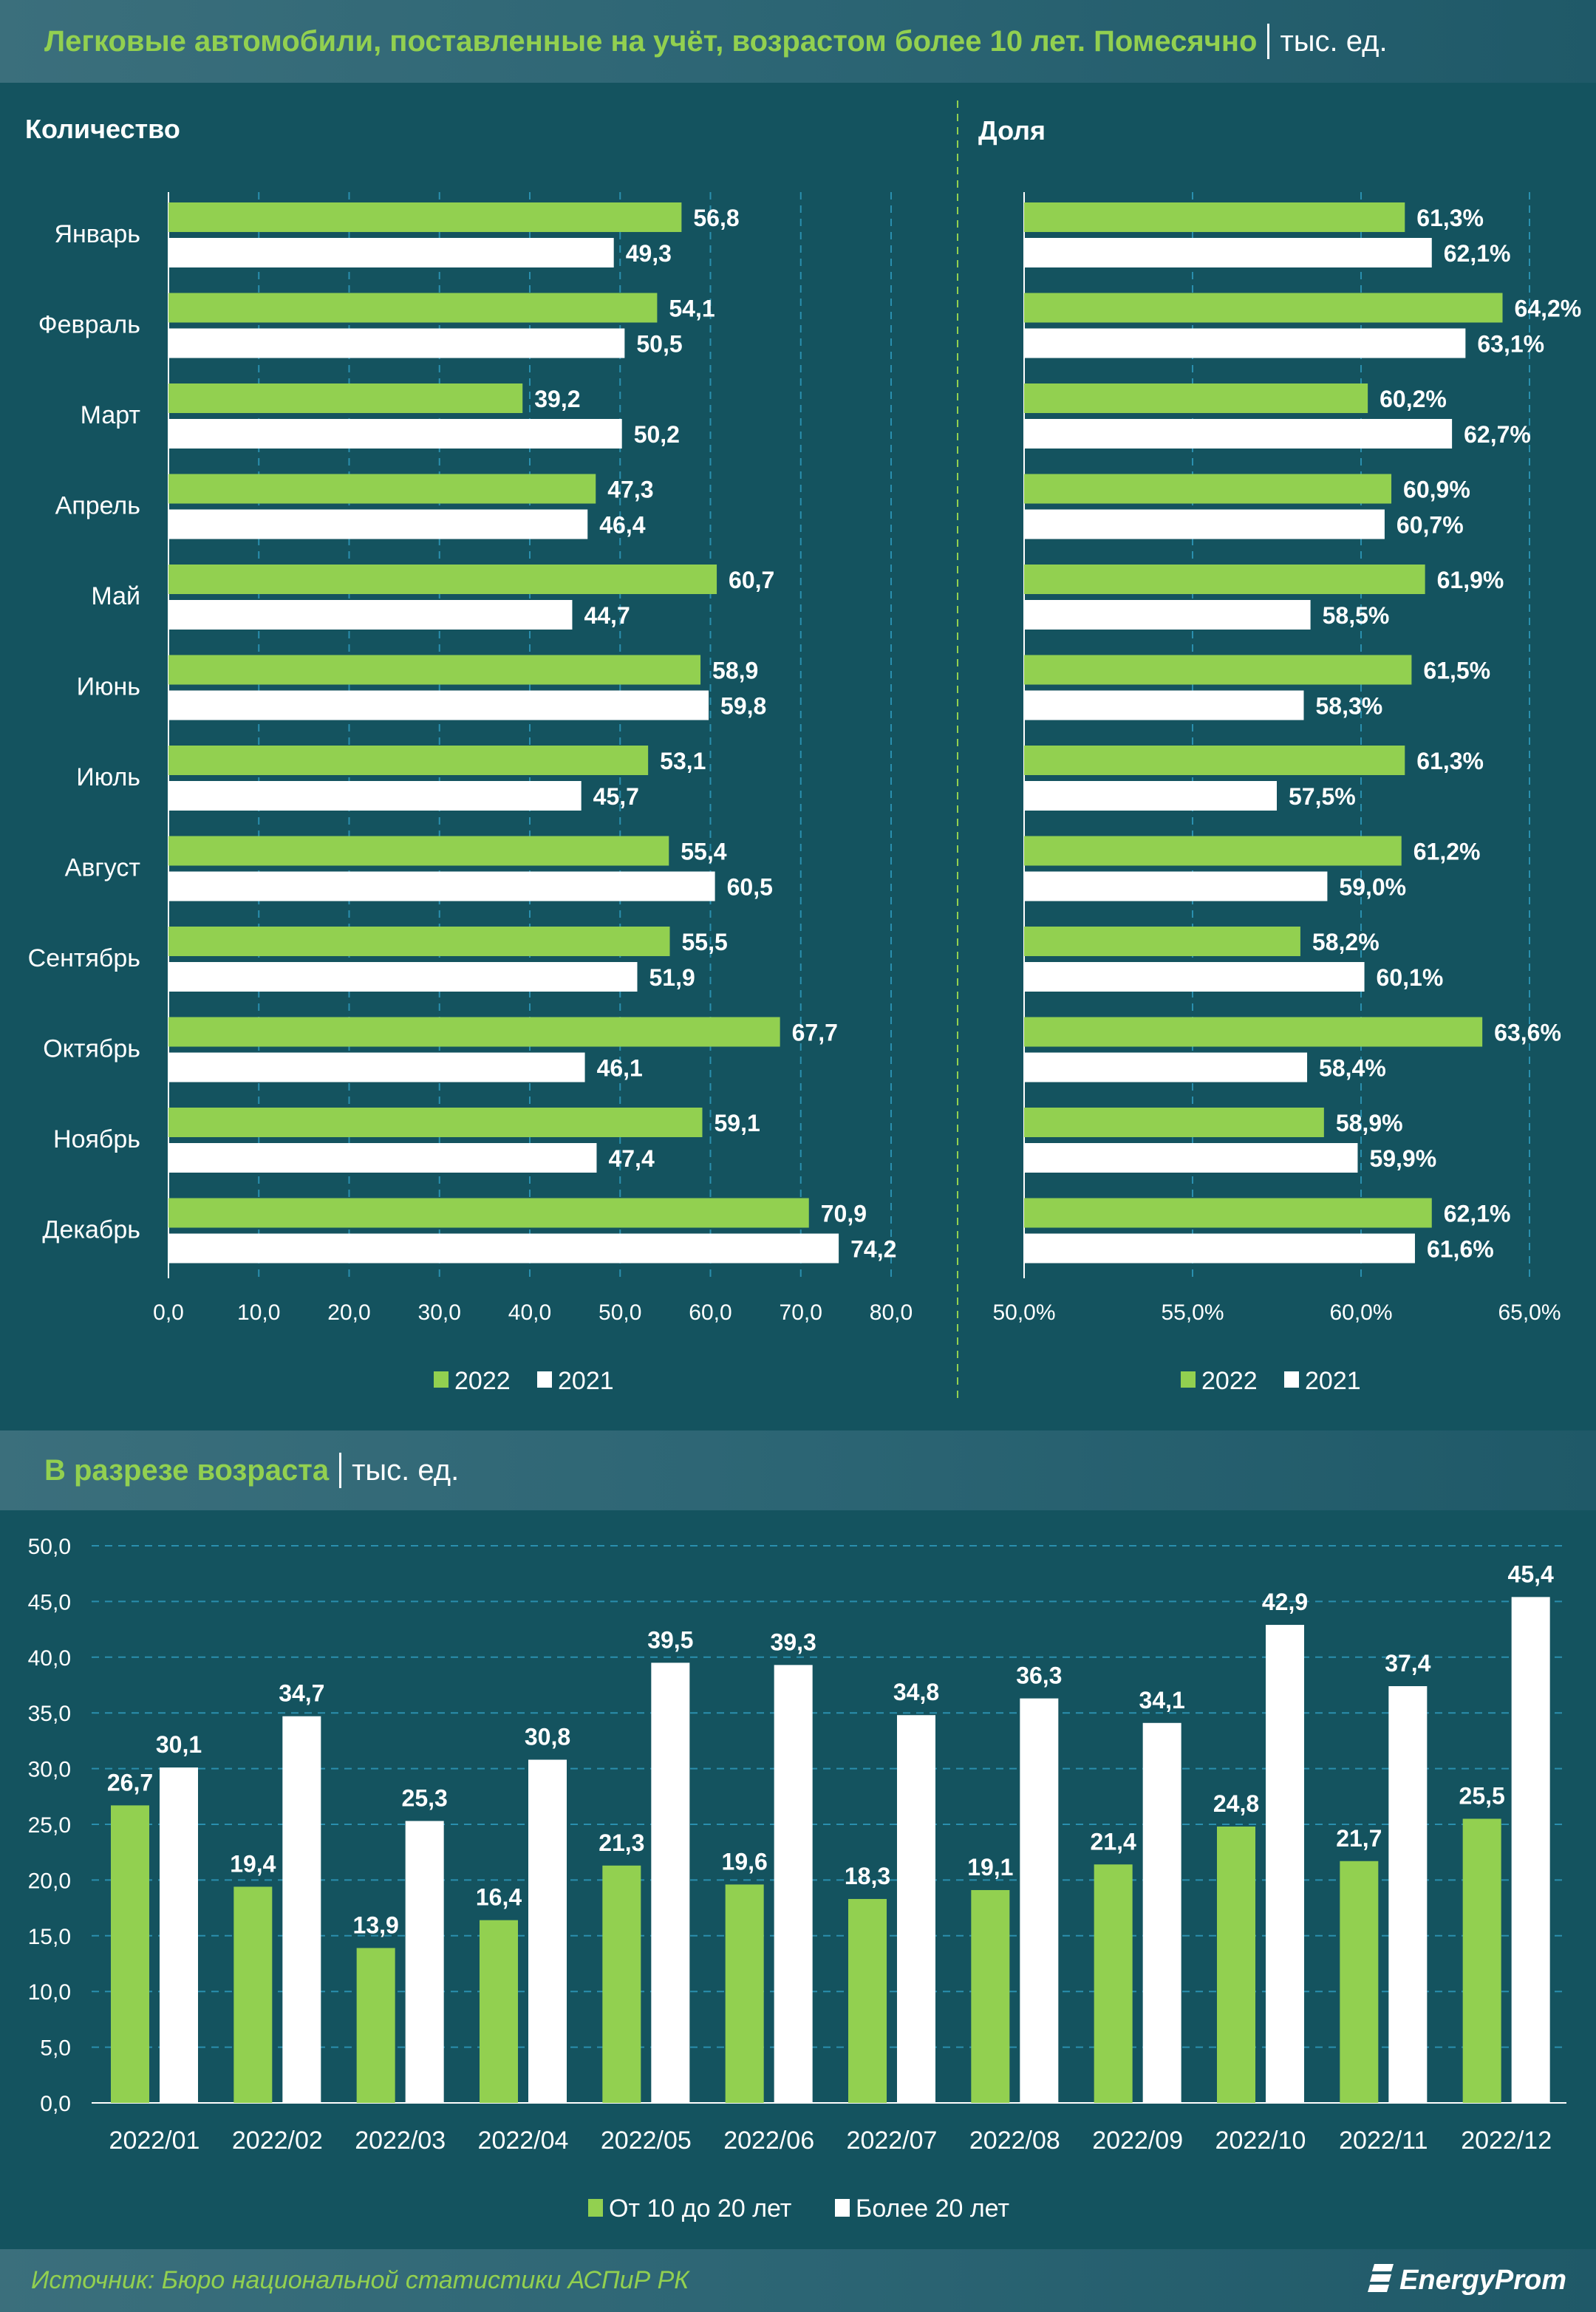 This screenshot has width=1596, height=2312. Describe the element at coordinates (1497, 434) in the screenshot. I see `data-label: 62,7%` at that location.